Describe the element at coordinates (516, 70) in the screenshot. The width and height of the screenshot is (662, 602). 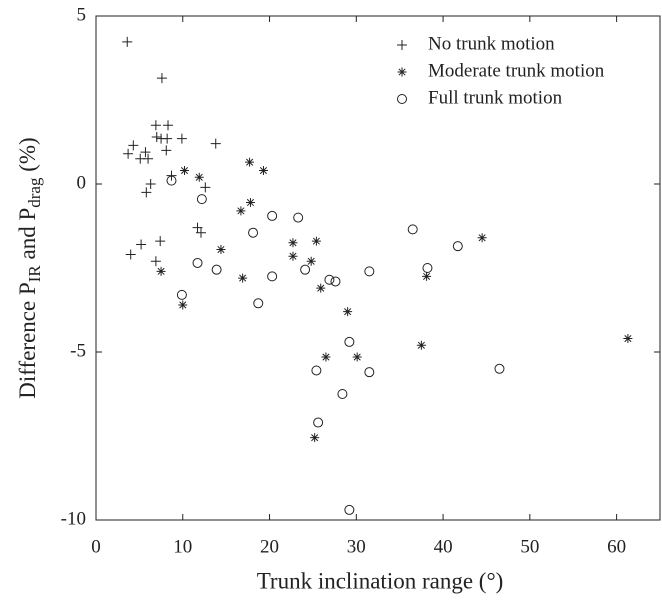
I see `legend-label: Moderate trunk motion` at that location.